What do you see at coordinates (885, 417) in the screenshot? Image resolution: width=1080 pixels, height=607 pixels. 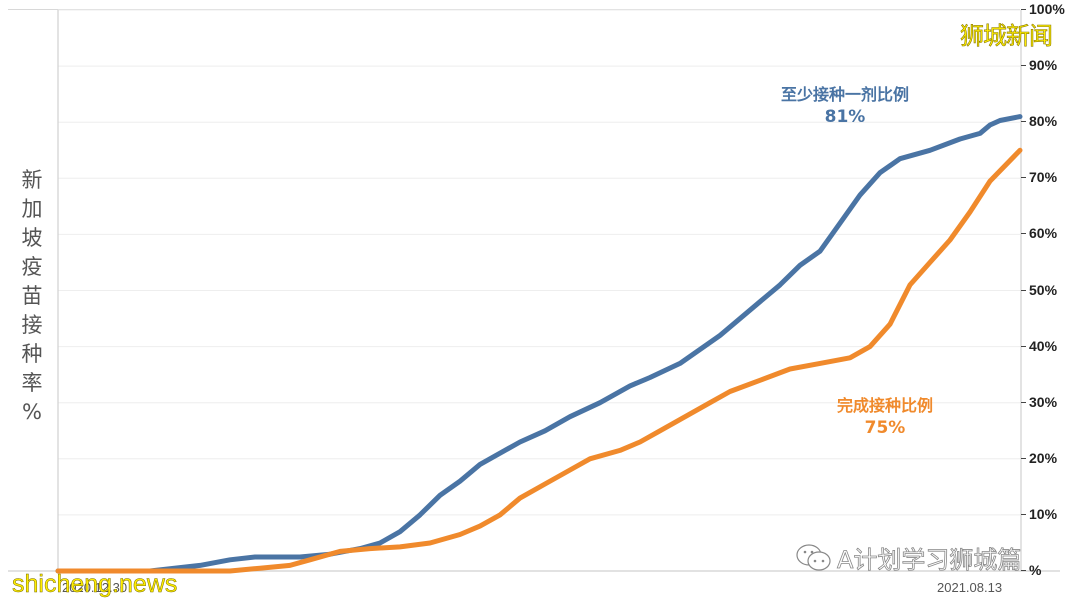 I see `series-label-fully-vaccinated: 完成接种比例 75%` at bounding box center [885, 417].